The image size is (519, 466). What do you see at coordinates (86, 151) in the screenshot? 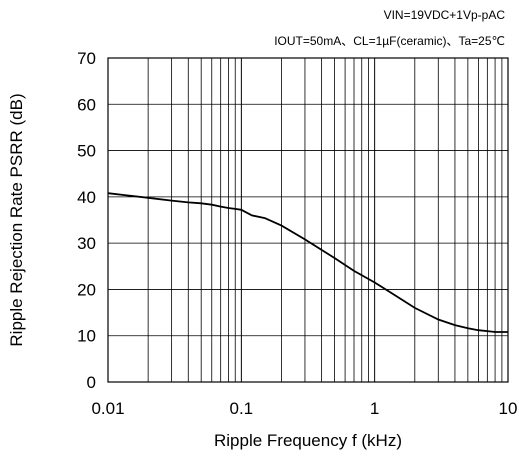
I see `y-tick-label: 50` at bounding box center [86, 151].